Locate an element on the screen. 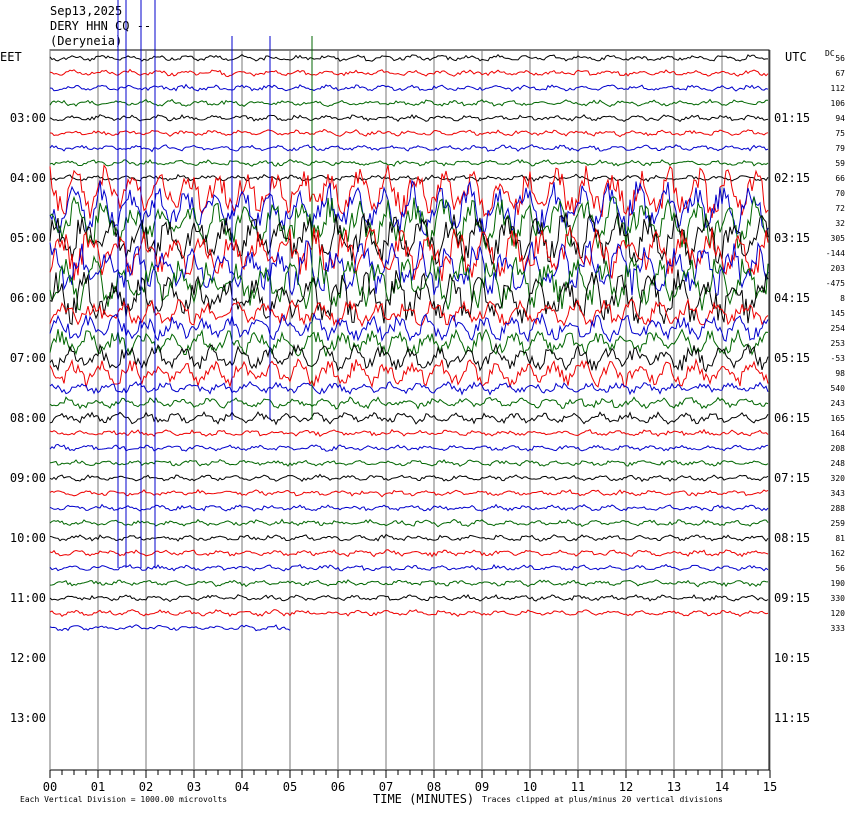 The image size is (850, 814). utc-label: 05:15 is located at coordinates (792, 358).